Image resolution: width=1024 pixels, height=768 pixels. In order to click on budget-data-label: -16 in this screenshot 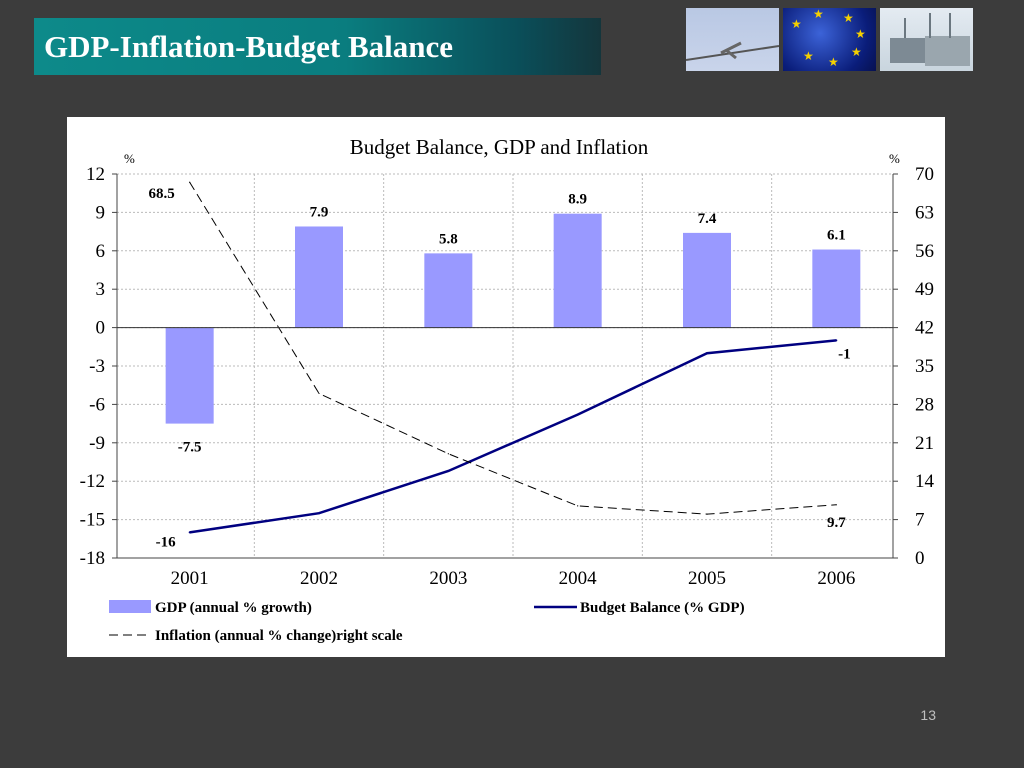, I will do `click(166, 542)`.